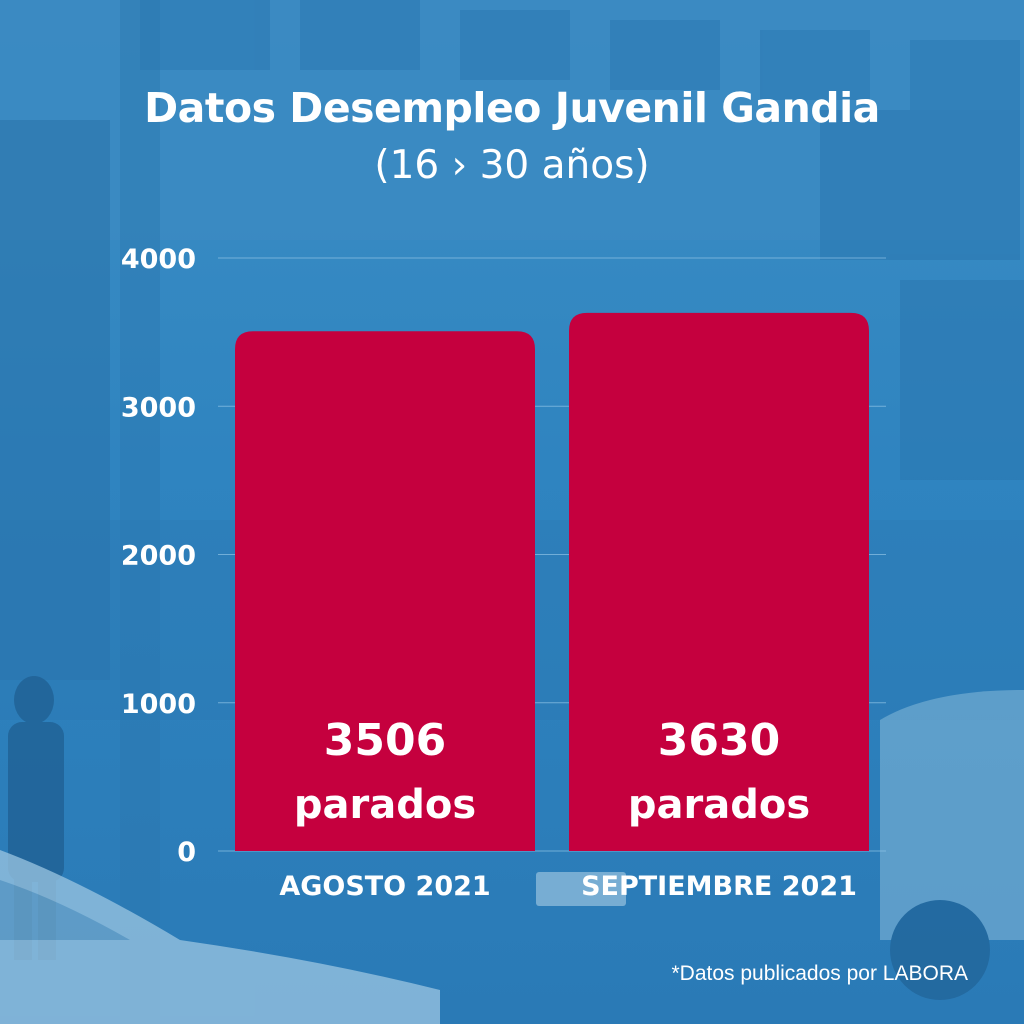 This screenshot has width=1024, height=1024. What do you see at coordinates (158, 556) in the screenshot?
I see `y-tick-label: 2000` at bounding box center [158, 556].